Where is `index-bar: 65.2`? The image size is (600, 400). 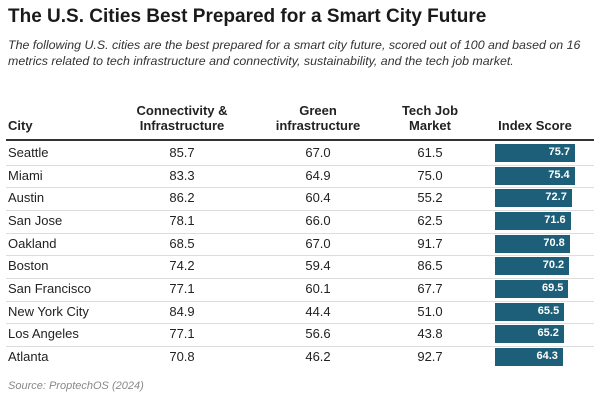
index-bar: 65.2 is located at coordinates (529, 334).